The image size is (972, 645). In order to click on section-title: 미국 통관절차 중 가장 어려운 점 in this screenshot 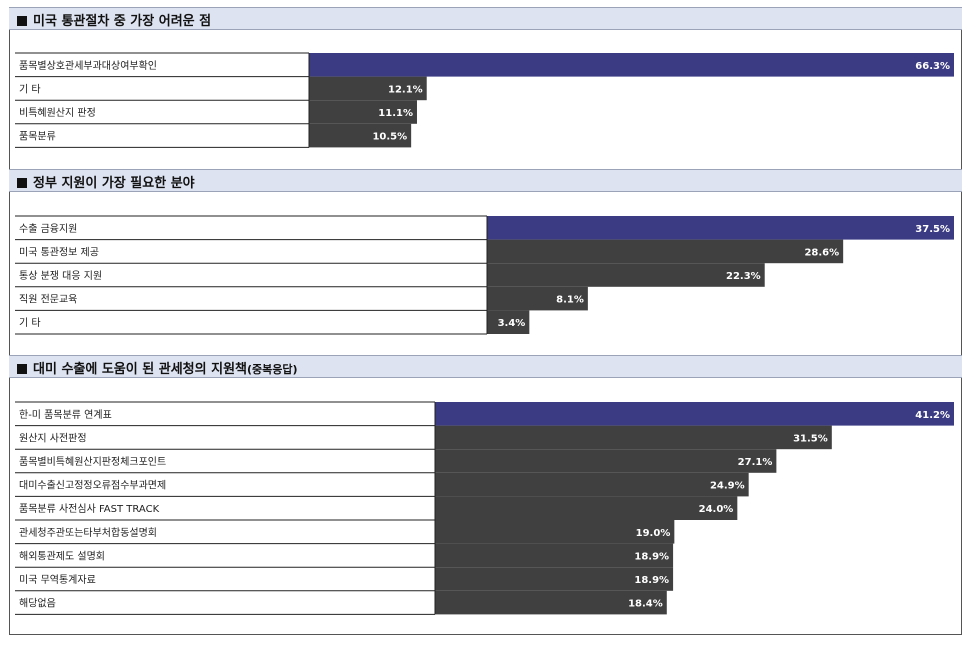, I will do `click(114, 19)`.